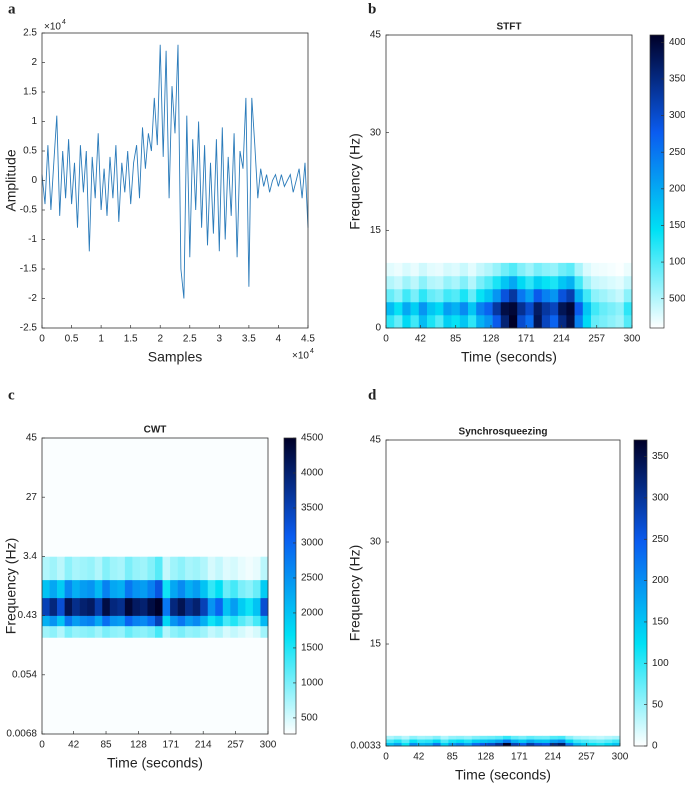 Image resolution: width=685 pixels, height=791 pixels. What do you see at coordinates (312, 683) in the screenshot?
I see `colorbar-tick-label: 1000` at bounding box center [312, 683].